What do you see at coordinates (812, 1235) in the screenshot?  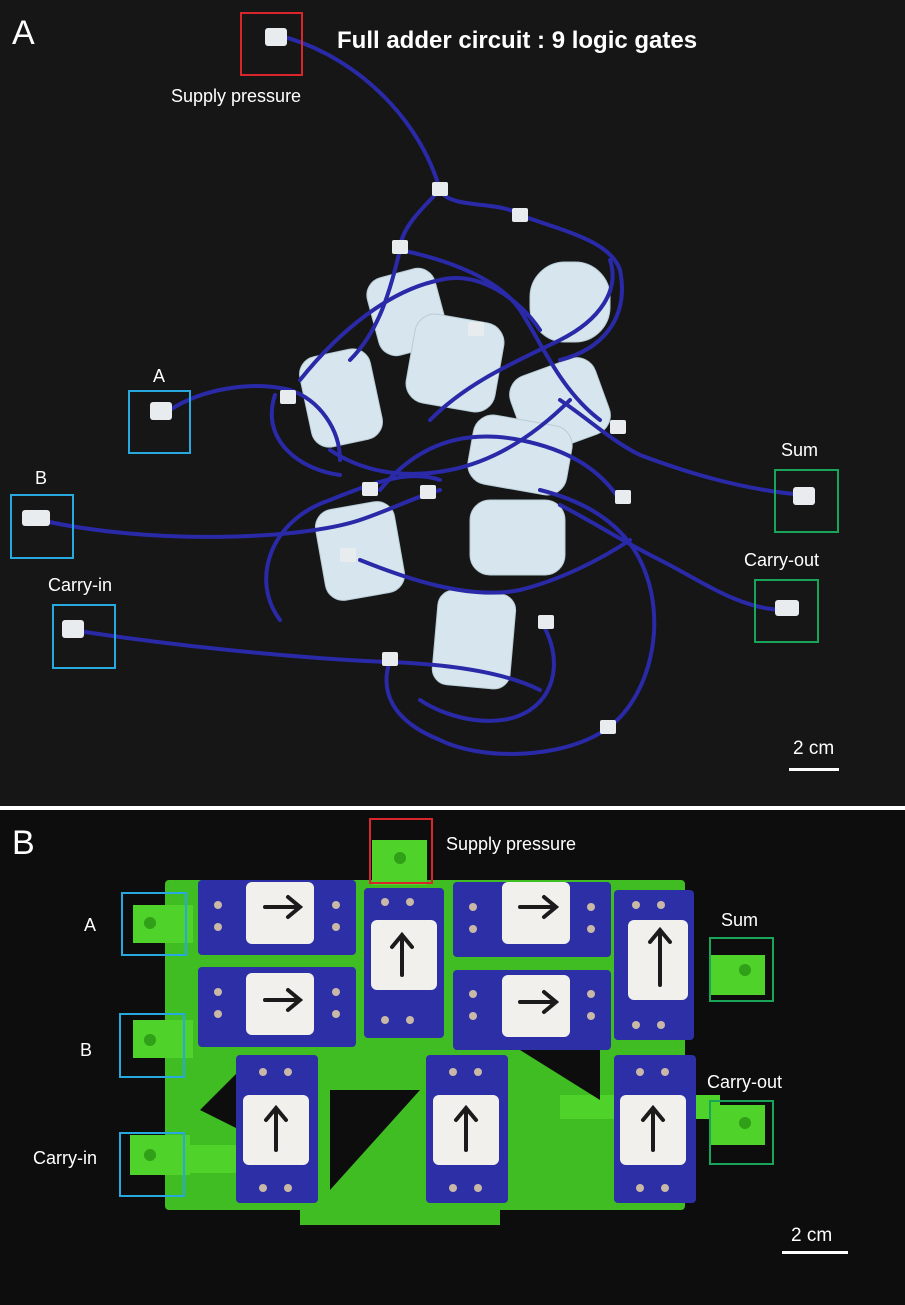 I see `panel-b-scale-label: 2 cm` at bounding box center [812, 1235].